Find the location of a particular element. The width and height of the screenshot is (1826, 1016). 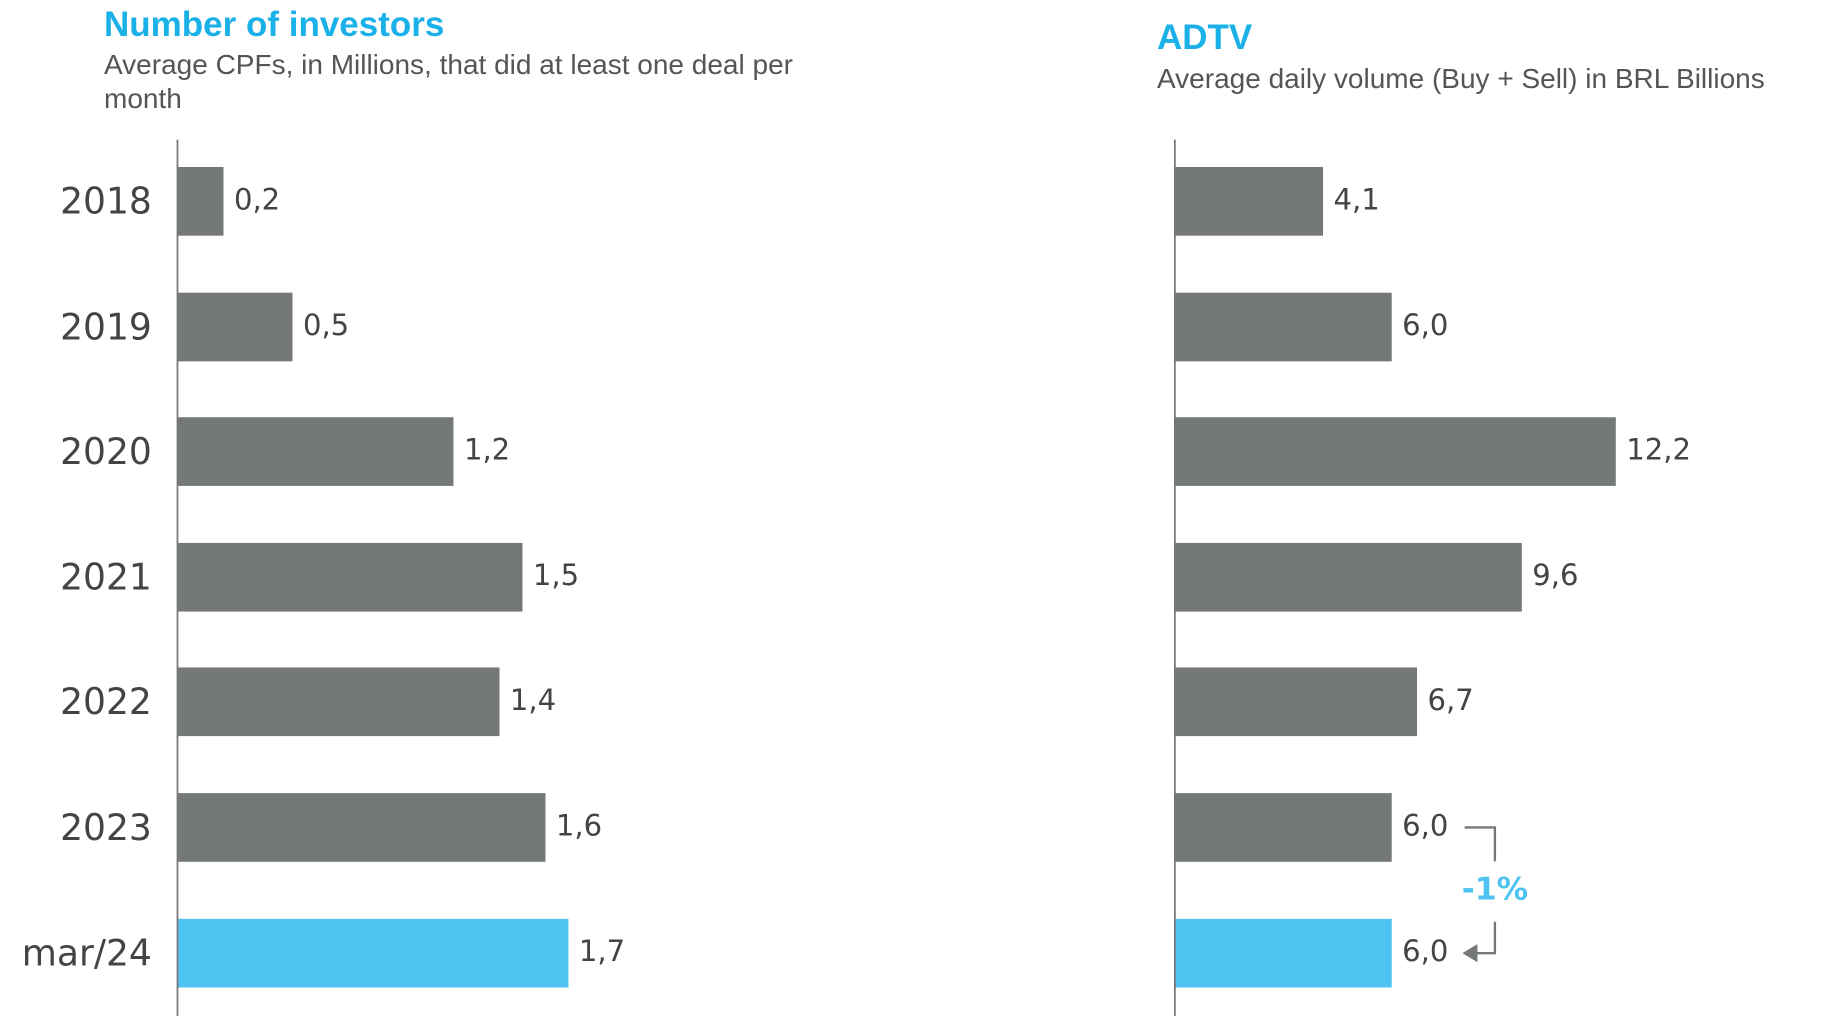

bracket-bottom is located at coordinates (1484, 938).